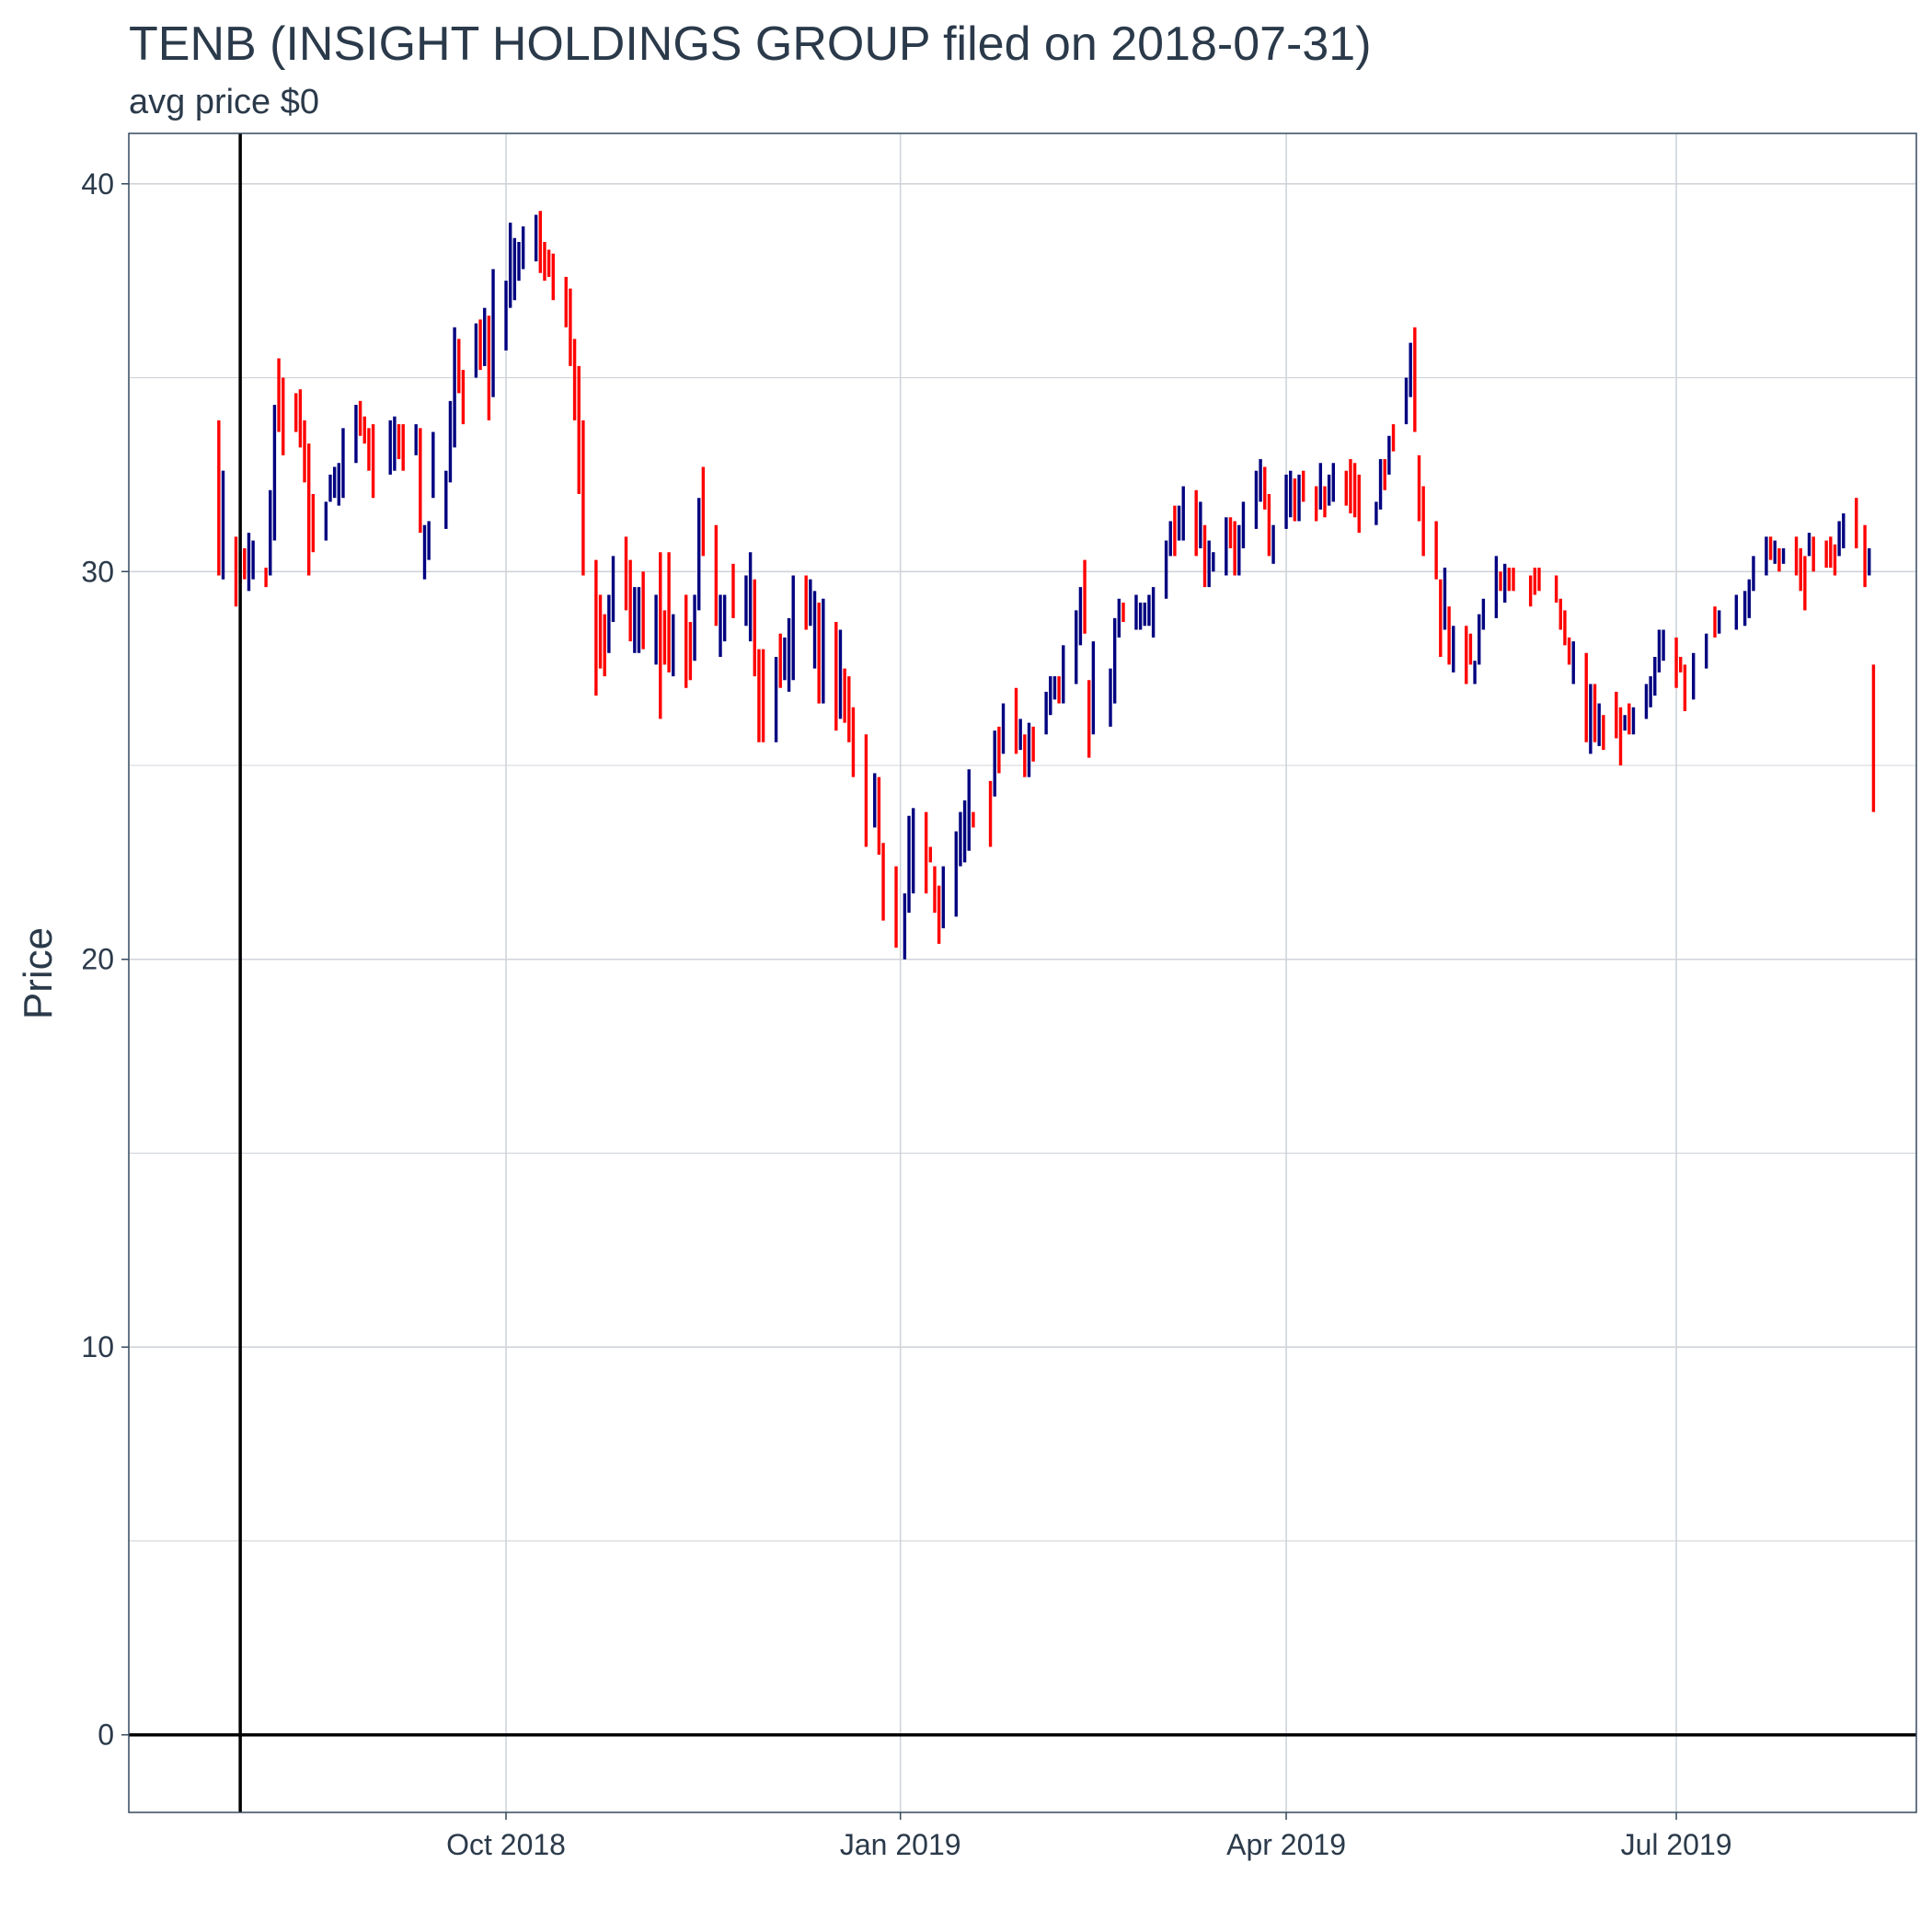 This screenshot has width=1932, height=1932. I want to click on y-tick-label: 10, so click(97, 1346).